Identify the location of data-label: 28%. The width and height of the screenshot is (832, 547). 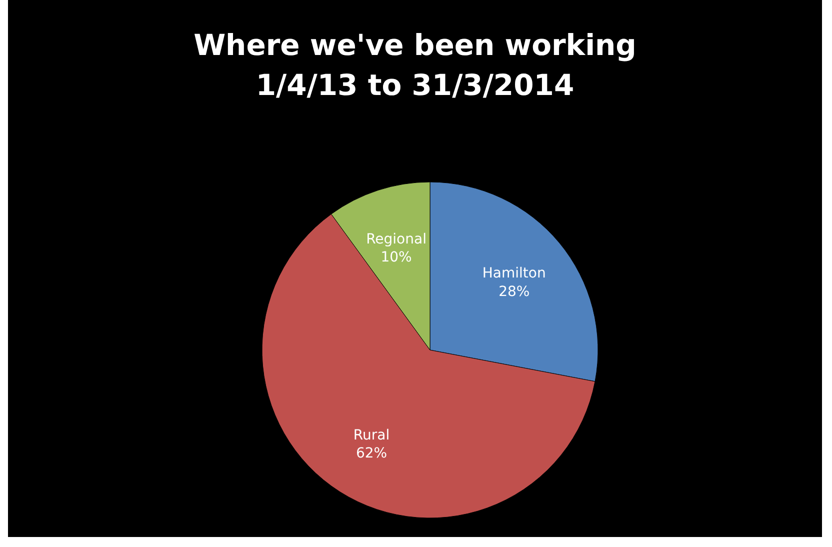
(514, 292).